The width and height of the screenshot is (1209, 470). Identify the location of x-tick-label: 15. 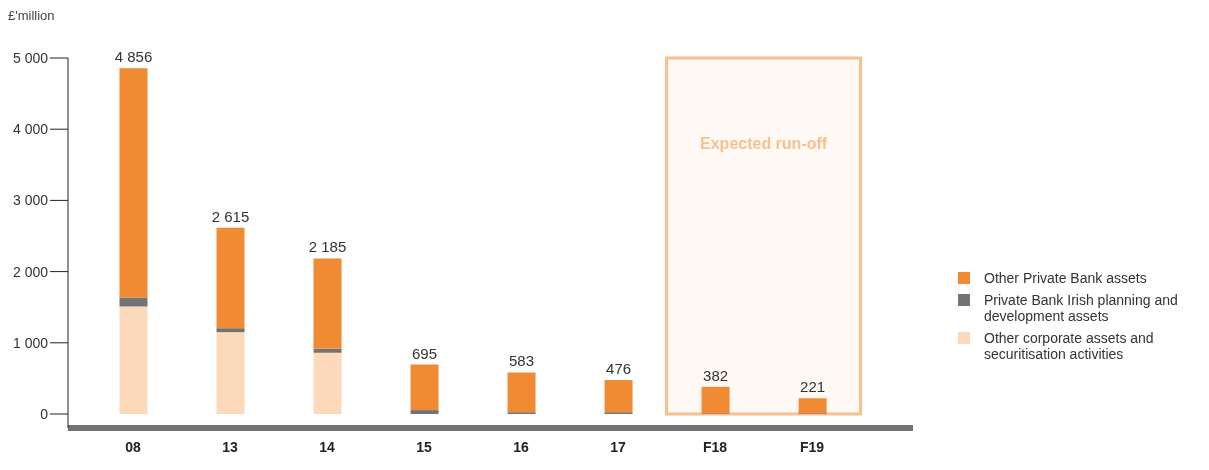
(424, 446).